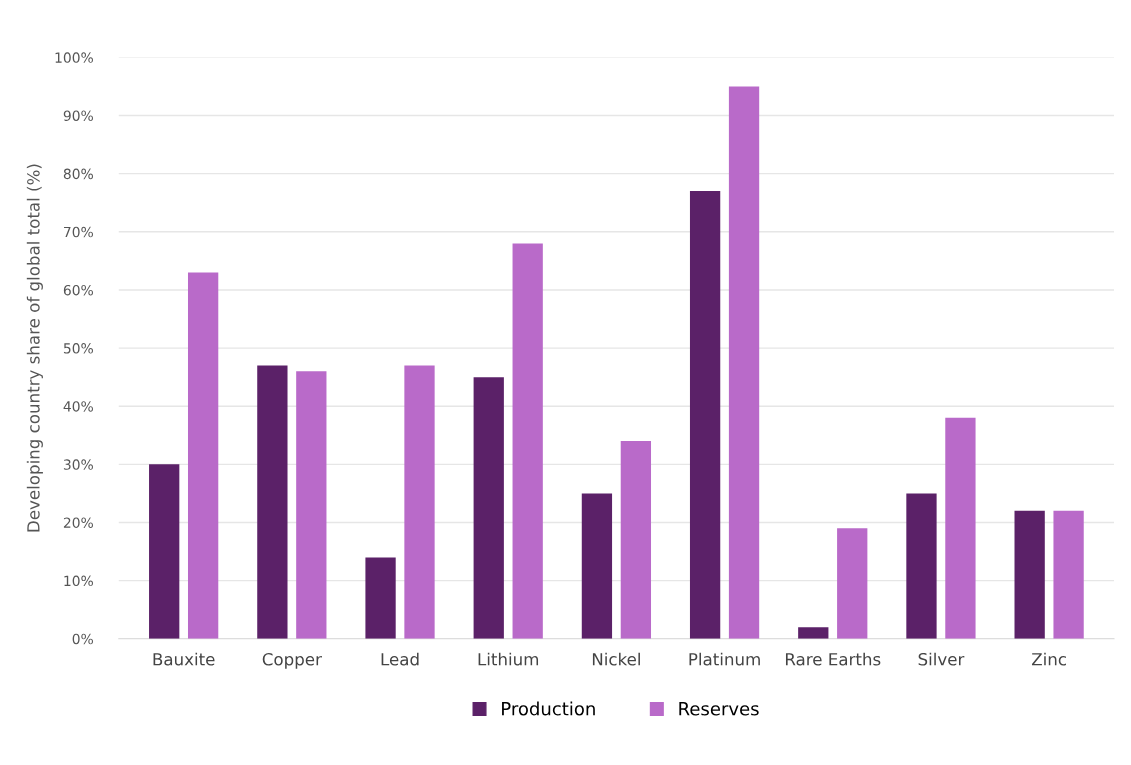  What do you see at coordinates (78, 464) in the screenshot?
I see `y-tick-label: 30%` at bounding box center [78, 464].